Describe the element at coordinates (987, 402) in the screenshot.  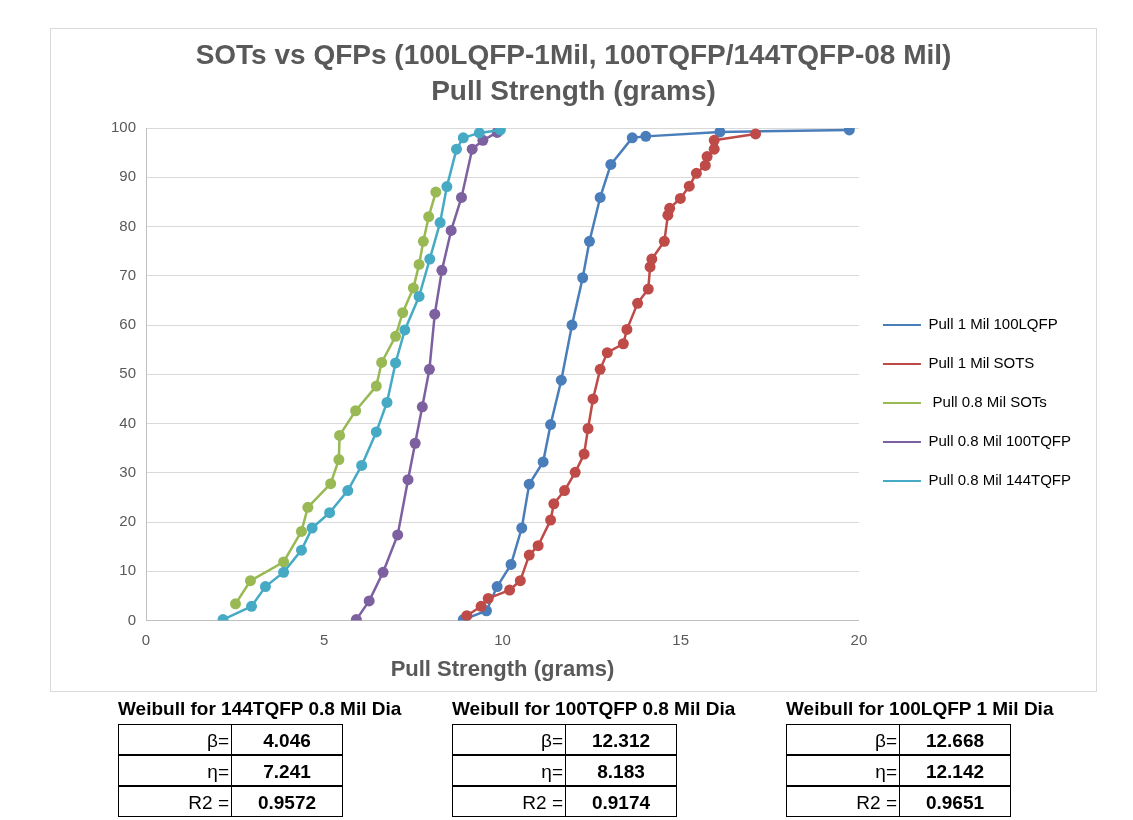
I see `legend-label: Pull 0.8 Mil SOTs` at that location.